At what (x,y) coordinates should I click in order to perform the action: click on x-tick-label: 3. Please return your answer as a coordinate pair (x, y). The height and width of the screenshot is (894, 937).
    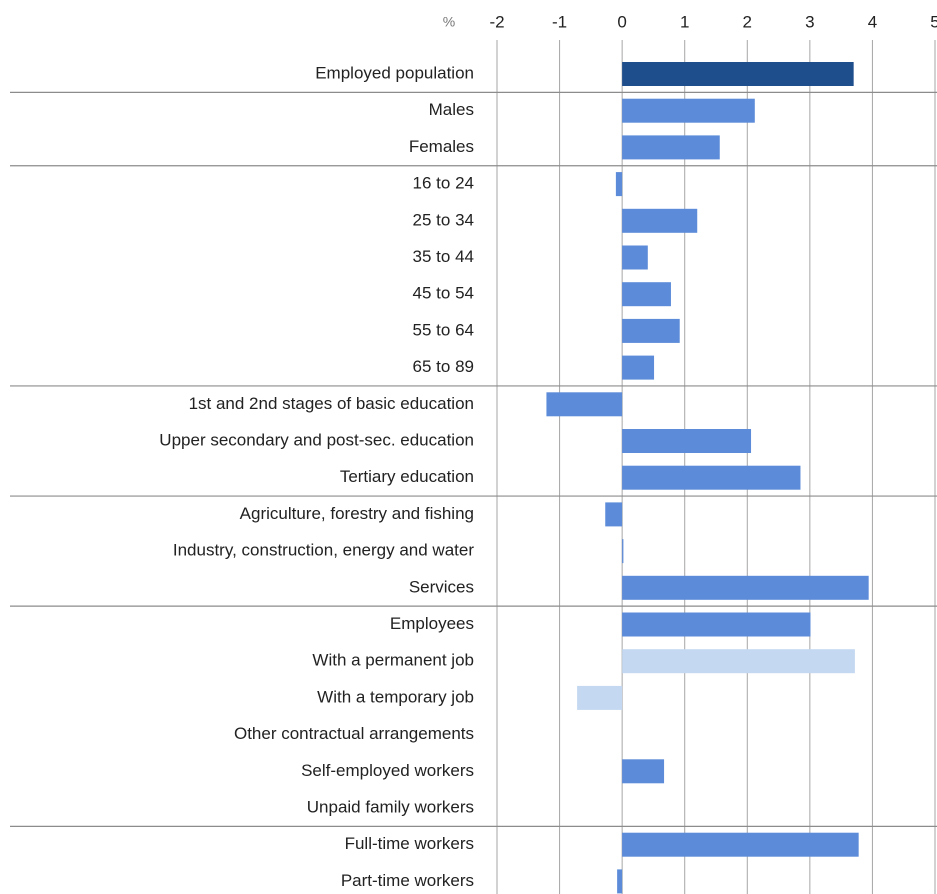
    Looking at the image, I should click on (809, 21).